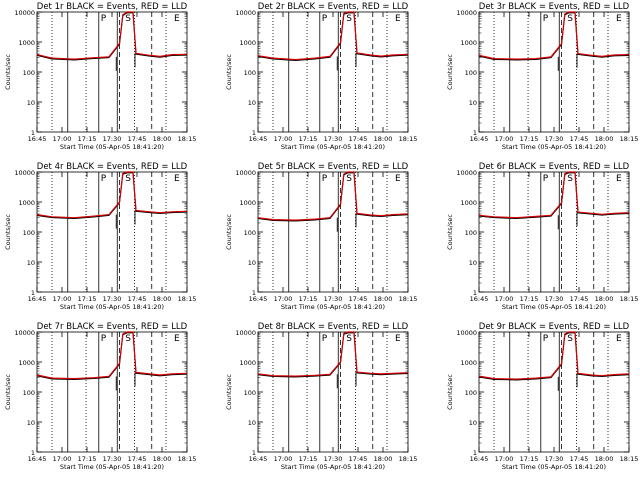 The width and height of the screenshot is (640, 480). I want to click on panel-title: Det 5r BLACK = Events, RED = LLD, so click(333, 167).